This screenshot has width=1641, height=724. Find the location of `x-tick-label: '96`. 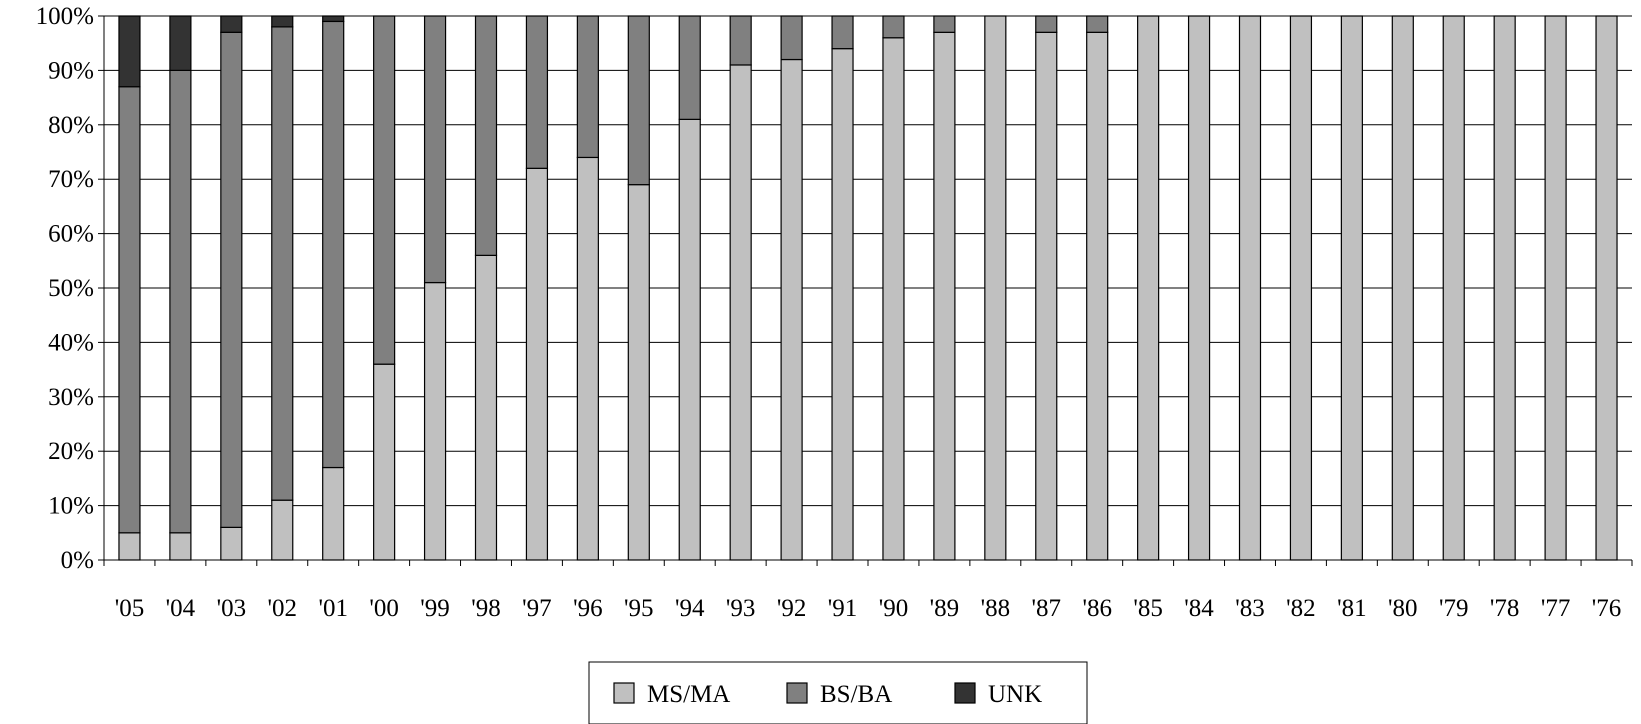

x-tick-label: '96 is located at coordinates (588, 608).